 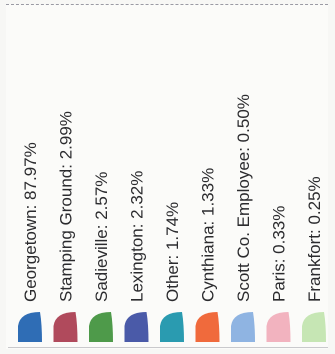 I want to click on divider, so click(x=168, y=347).